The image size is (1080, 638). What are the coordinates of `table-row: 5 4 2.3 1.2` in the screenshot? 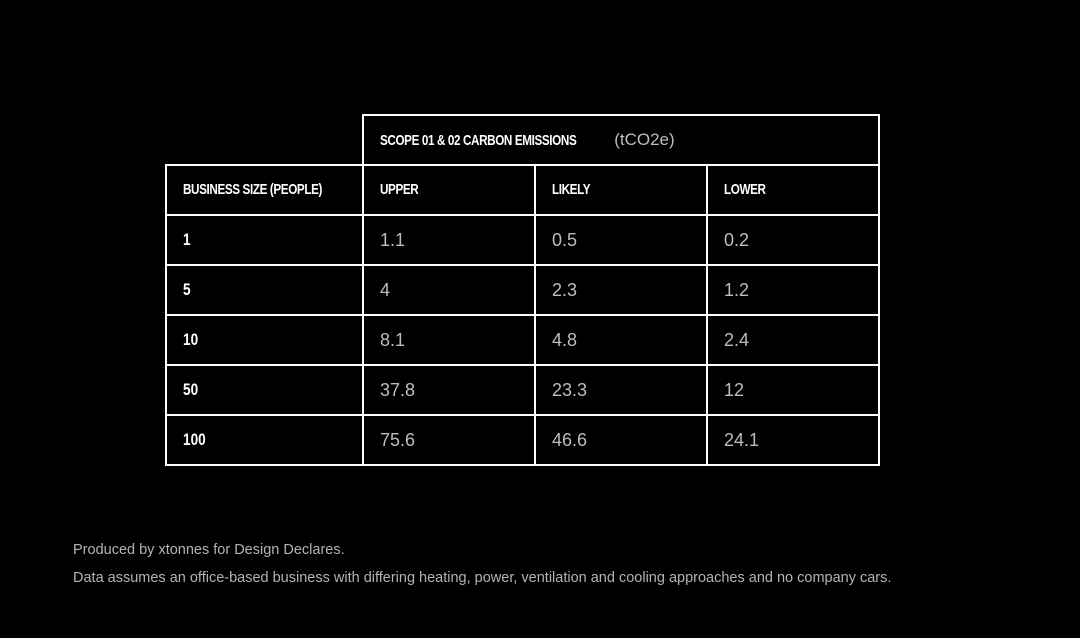 It's located at (522, 290).